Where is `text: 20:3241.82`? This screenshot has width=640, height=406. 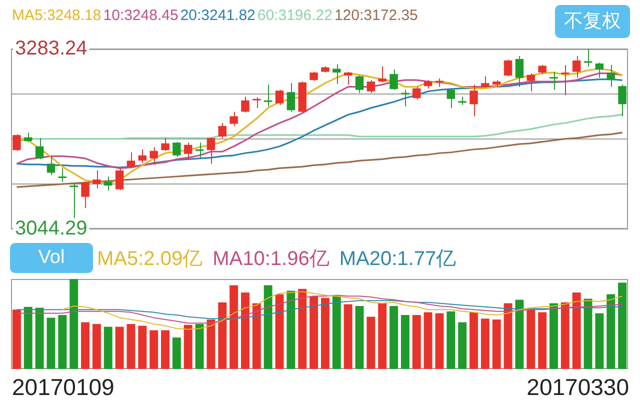 text: 20:3241.82 is located at coordinates (218, 15).